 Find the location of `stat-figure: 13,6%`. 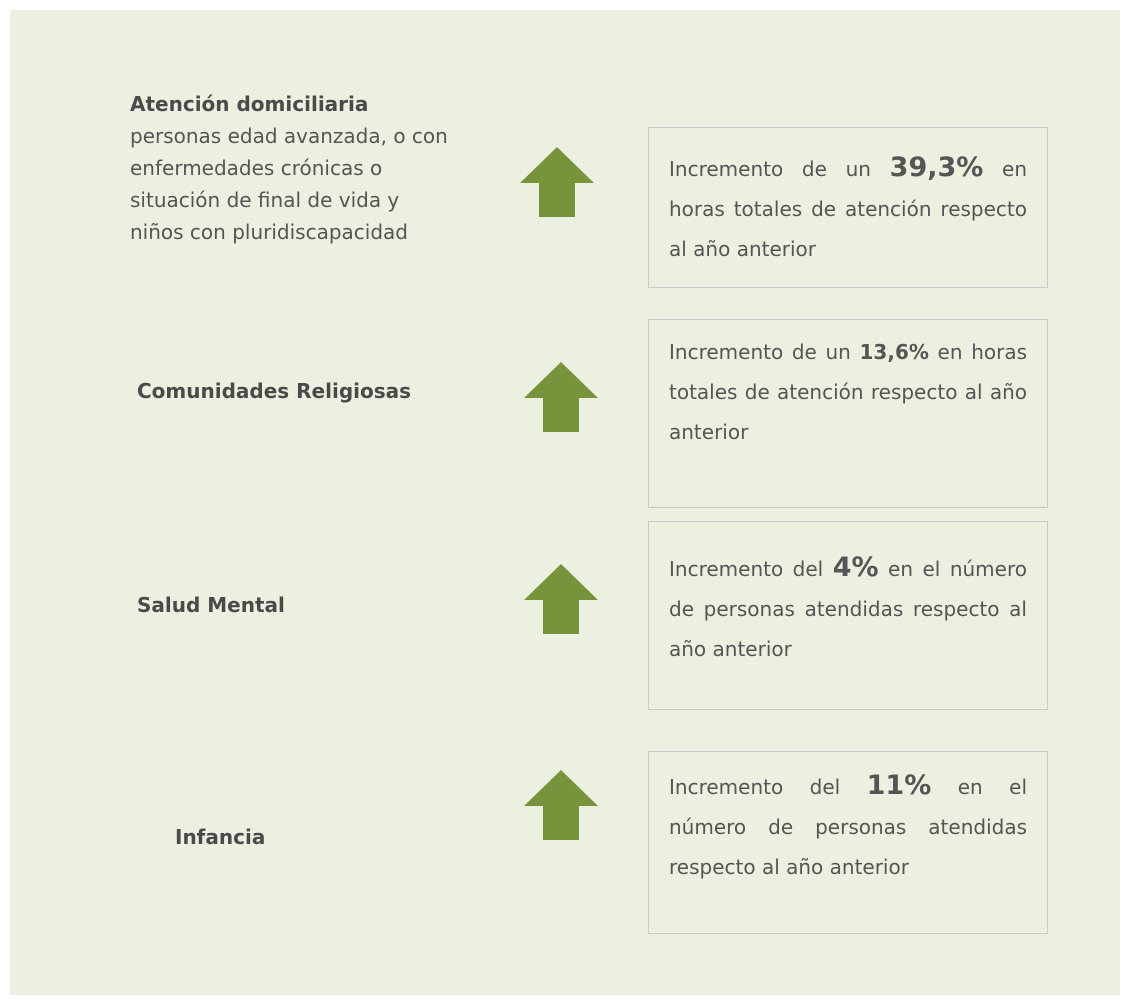

stat-figure: 13,6% is located at coordinates (894, 352).